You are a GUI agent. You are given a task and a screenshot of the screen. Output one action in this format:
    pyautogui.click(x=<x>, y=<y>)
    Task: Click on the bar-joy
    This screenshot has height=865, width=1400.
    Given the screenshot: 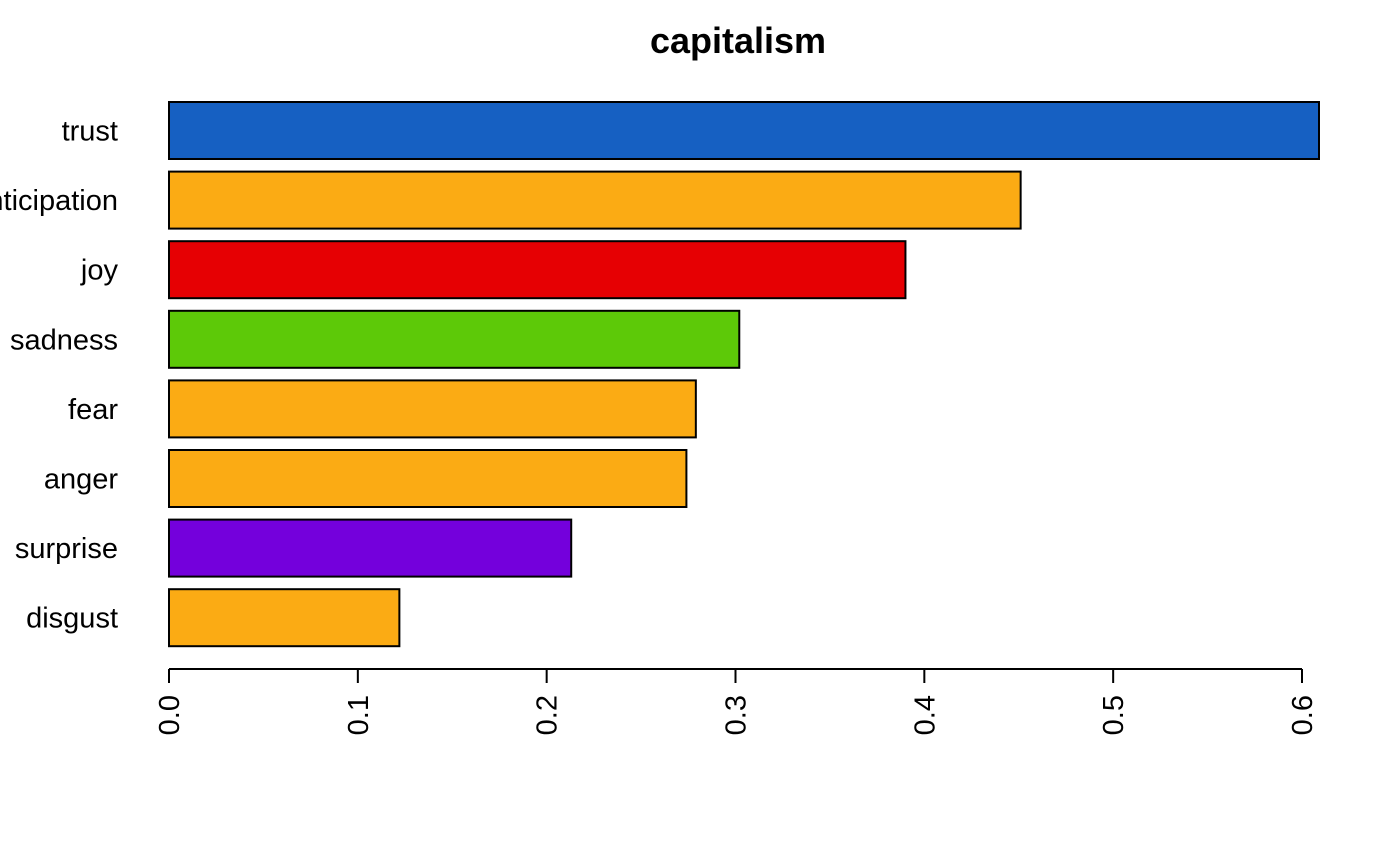 What is the action you would take?
    pyautogui.click(x=537, y=270)
    